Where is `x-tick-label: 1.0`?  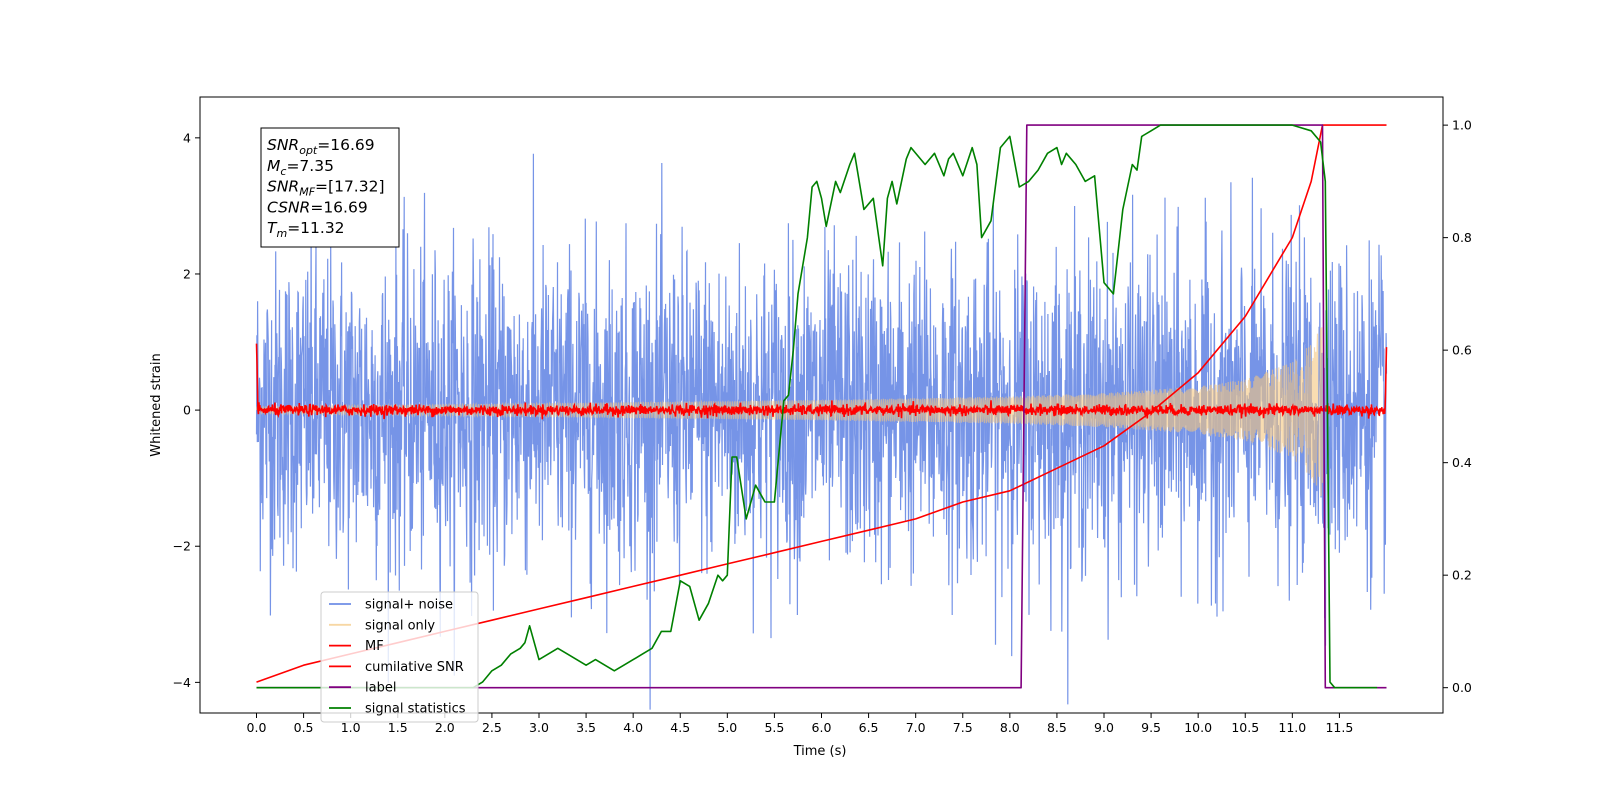
x-tick-label: 1.0 is located at coordinates (351, 727).